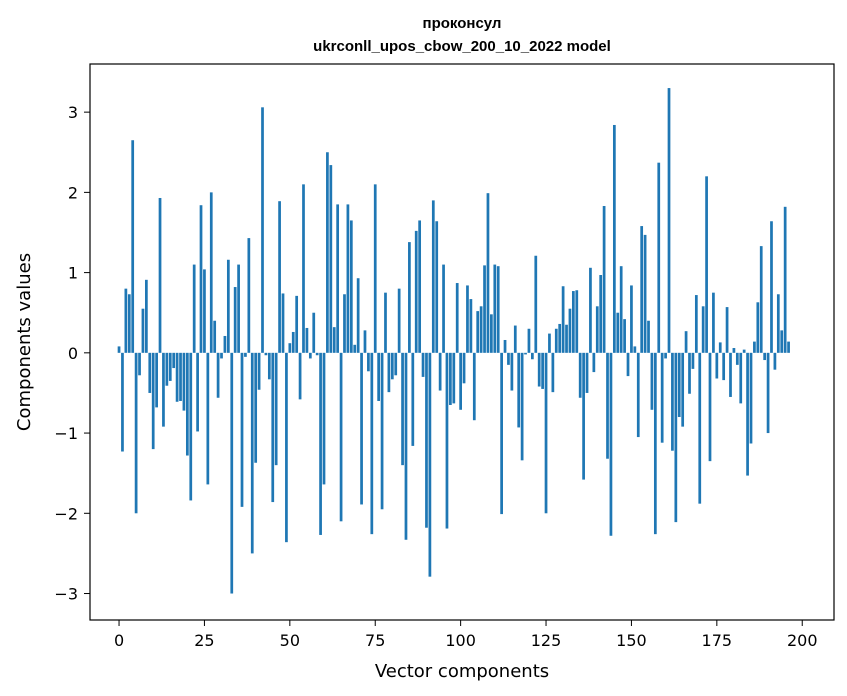  Describe the element at coordinates (460, 640) in the screenshot. I see `x-tick-label: 100` at that location.